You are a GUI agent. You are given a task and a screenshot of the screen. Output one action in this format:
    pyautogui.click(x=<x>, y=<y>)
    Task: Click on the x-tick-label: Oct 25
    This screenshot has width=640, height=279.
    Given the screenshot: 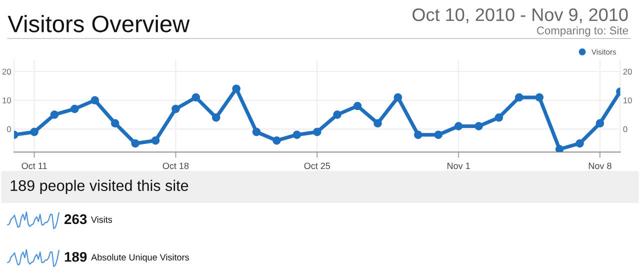 What is the action you would take?
    pyautogui.click(x=317, y=166)
    